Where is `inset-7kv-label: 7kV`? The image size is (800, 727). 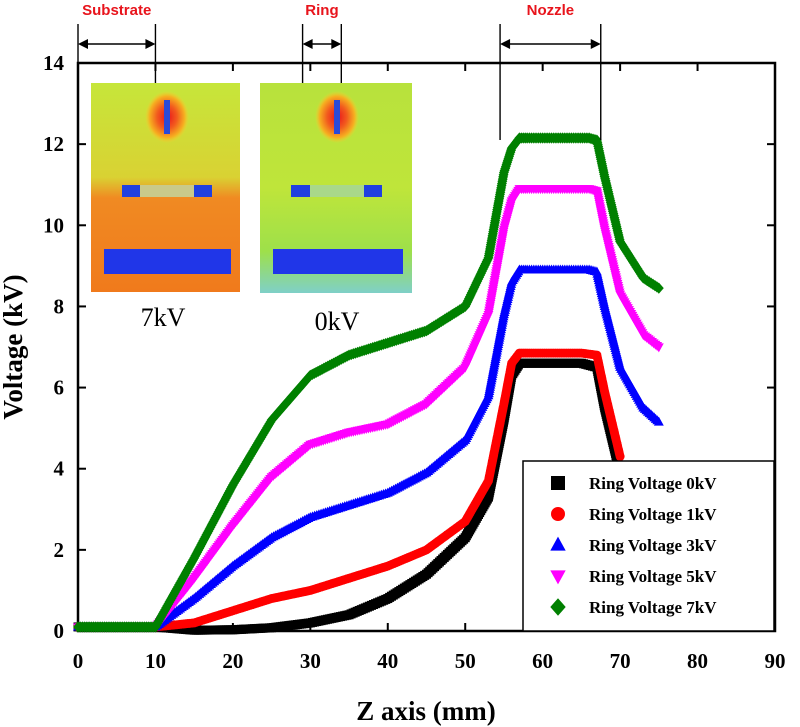 inset-7kv-label: 7kV is located at coordinates (163, 317).